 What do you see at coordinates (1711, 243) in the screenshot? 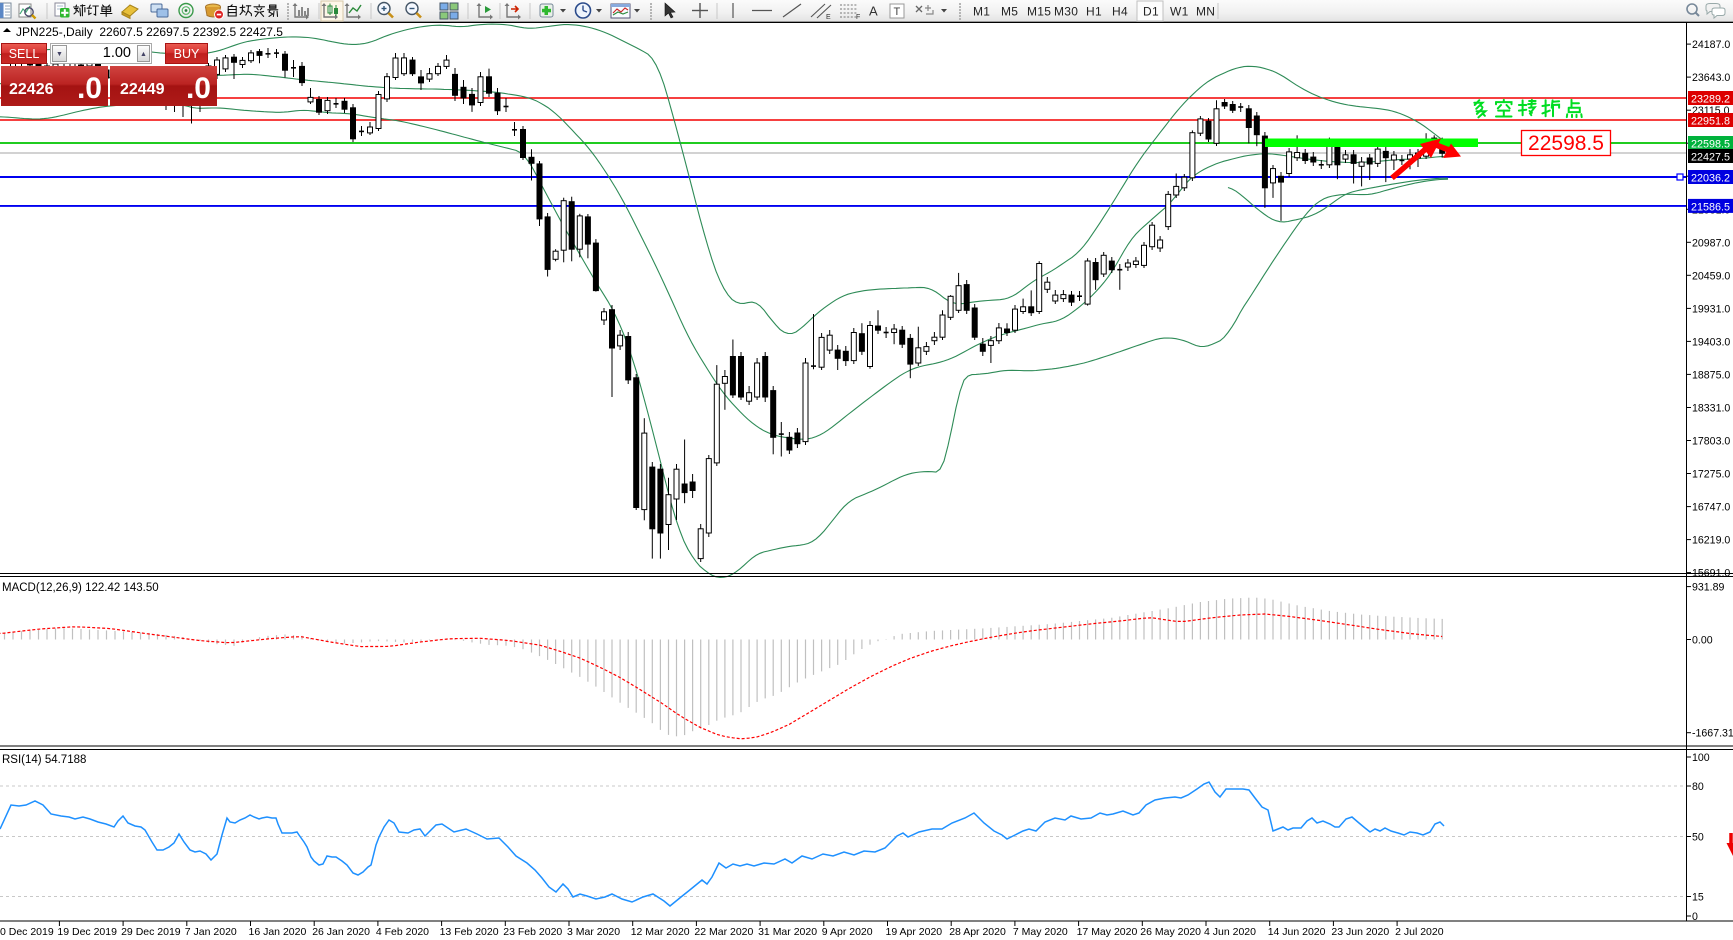
I see `svg-text: 20987.0` at bounding box center [1711, 243].